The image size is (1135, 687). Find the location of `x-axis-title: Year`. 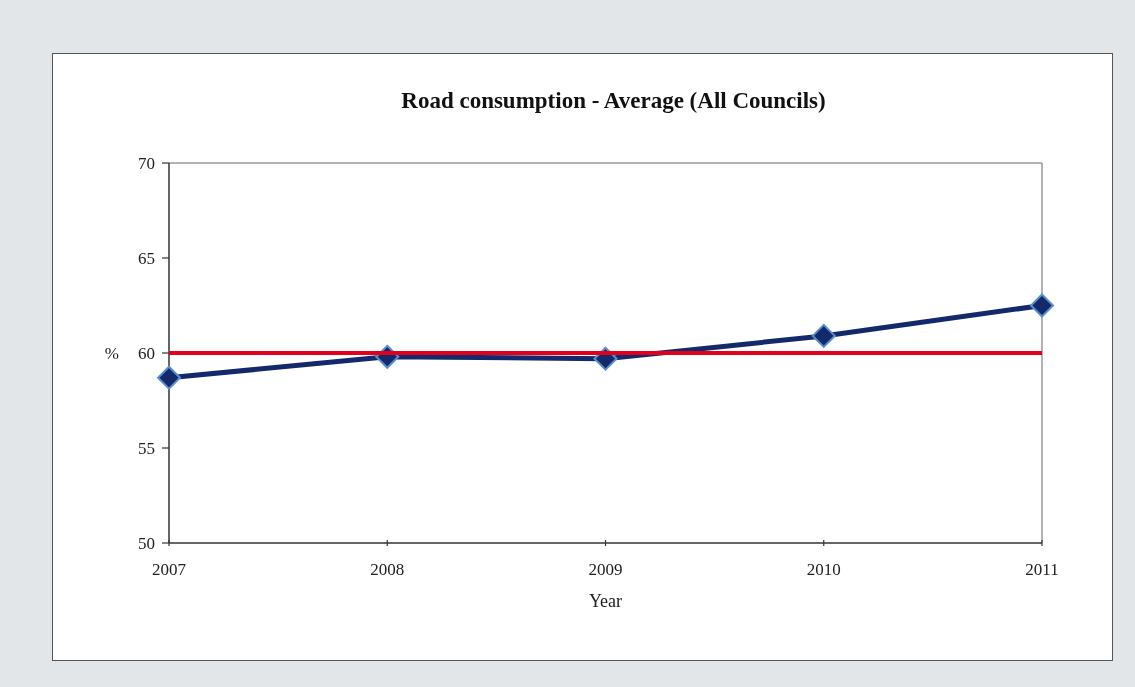

x-axis-title: Year is located at coordinates (605, 601).